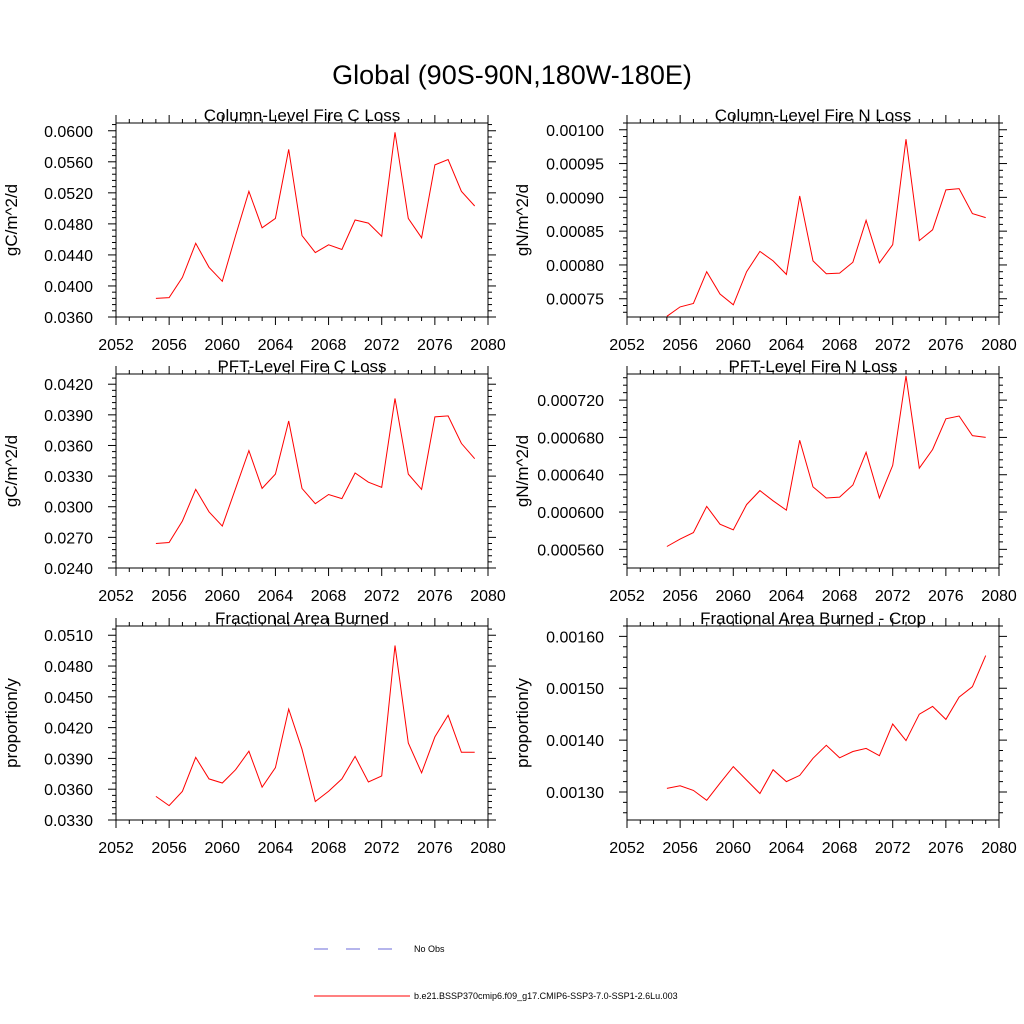 This screenshot has width=1024, height=1024. What do you see at coordinates (302, 618) in the screenshot?
I see `panel-title: Fractional Area Burned` at bounding box center [302, 618].